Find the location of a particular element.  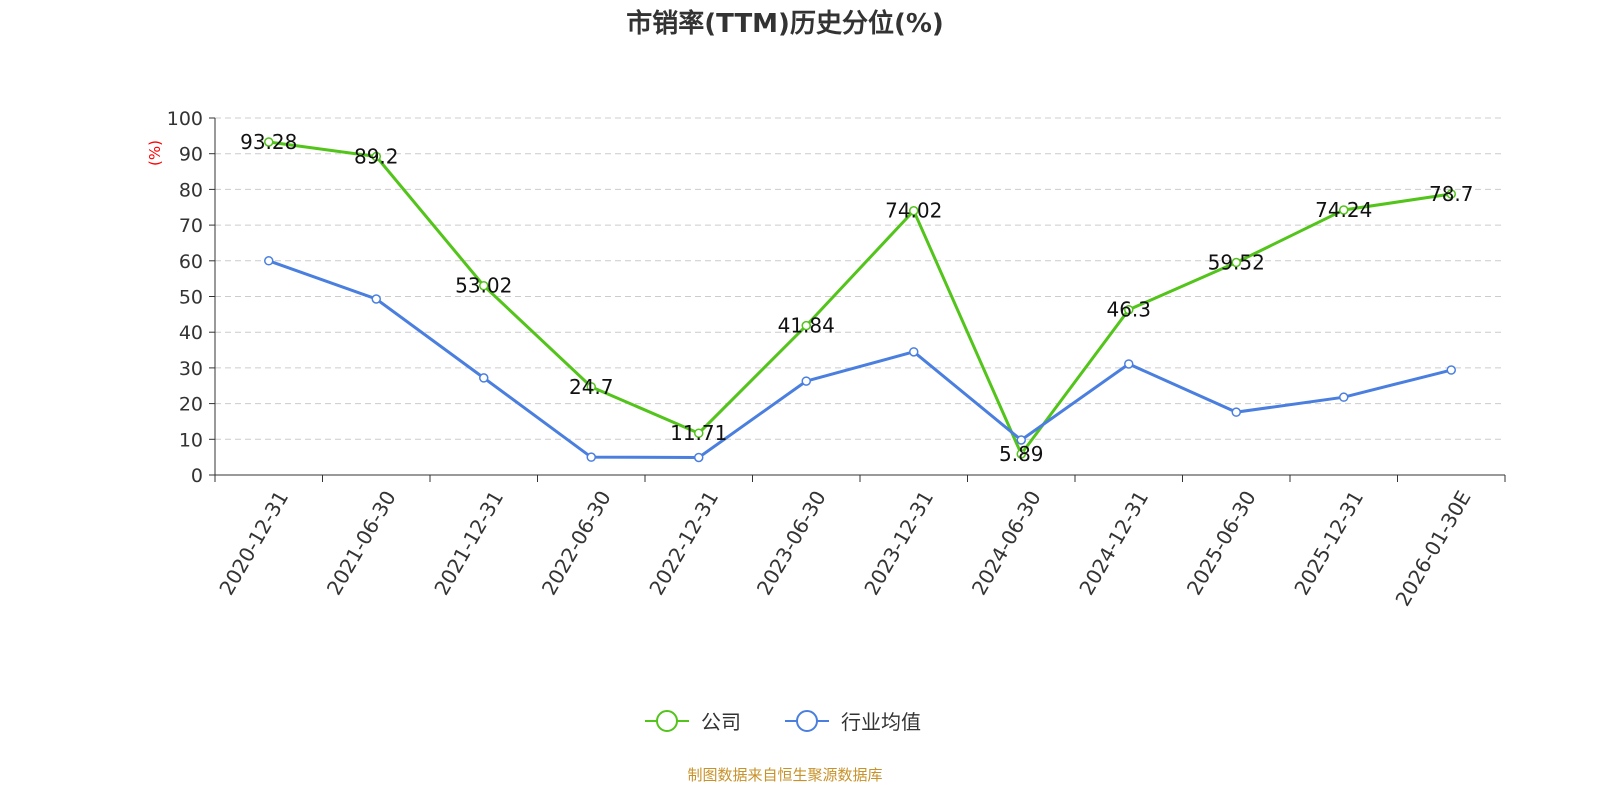

data-label: 89.2 is located at coordinates (376, 157).